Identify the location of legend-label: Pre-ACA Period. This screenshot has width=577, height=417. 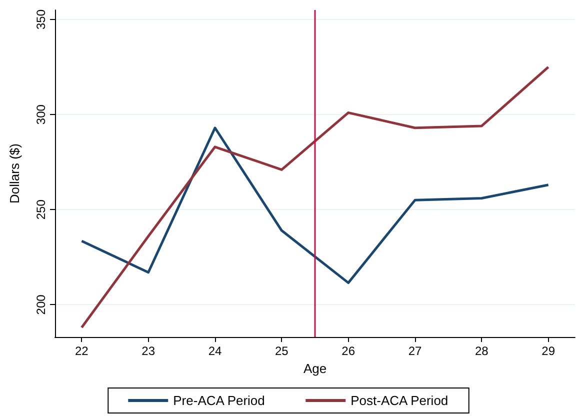
(219, 400).